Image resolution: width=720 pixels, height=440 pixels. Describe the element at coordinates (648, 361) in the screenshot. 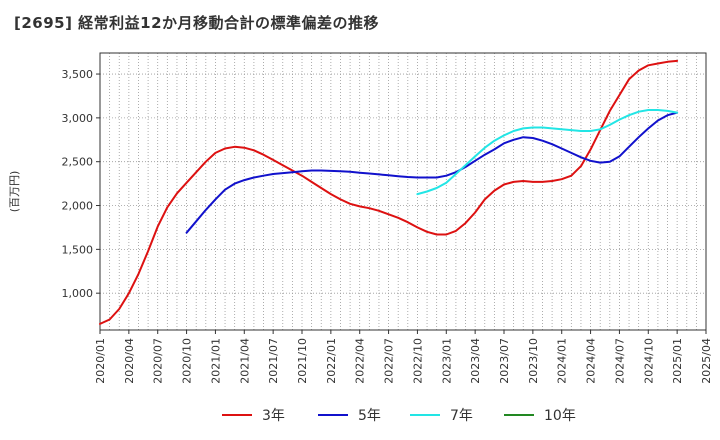

I see `x-tick-label: 2024/10` at that location.